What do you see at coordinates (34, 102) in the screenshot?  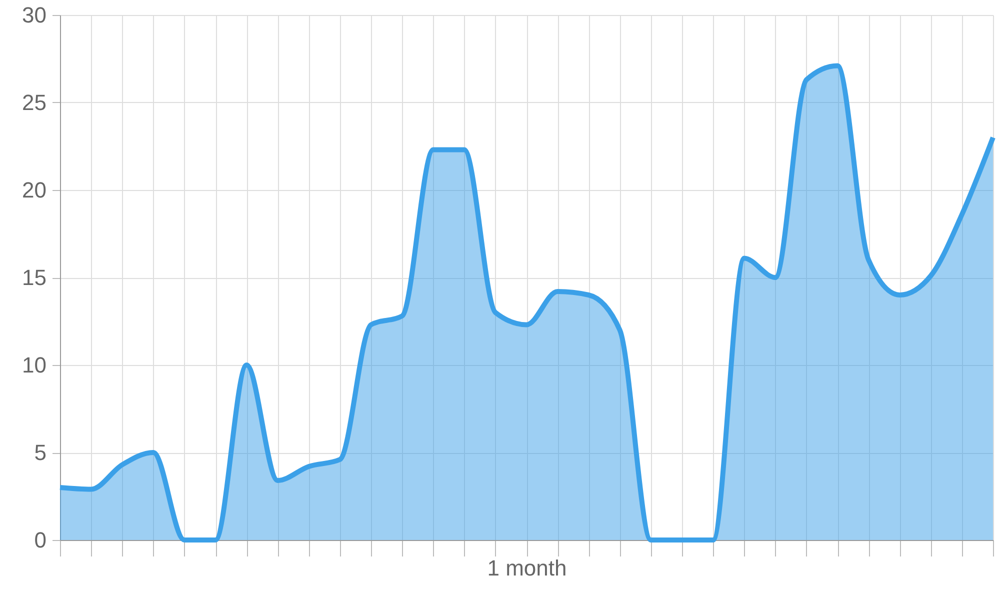 I see `y-tick-label: 25` at bounding box center [34, 102].